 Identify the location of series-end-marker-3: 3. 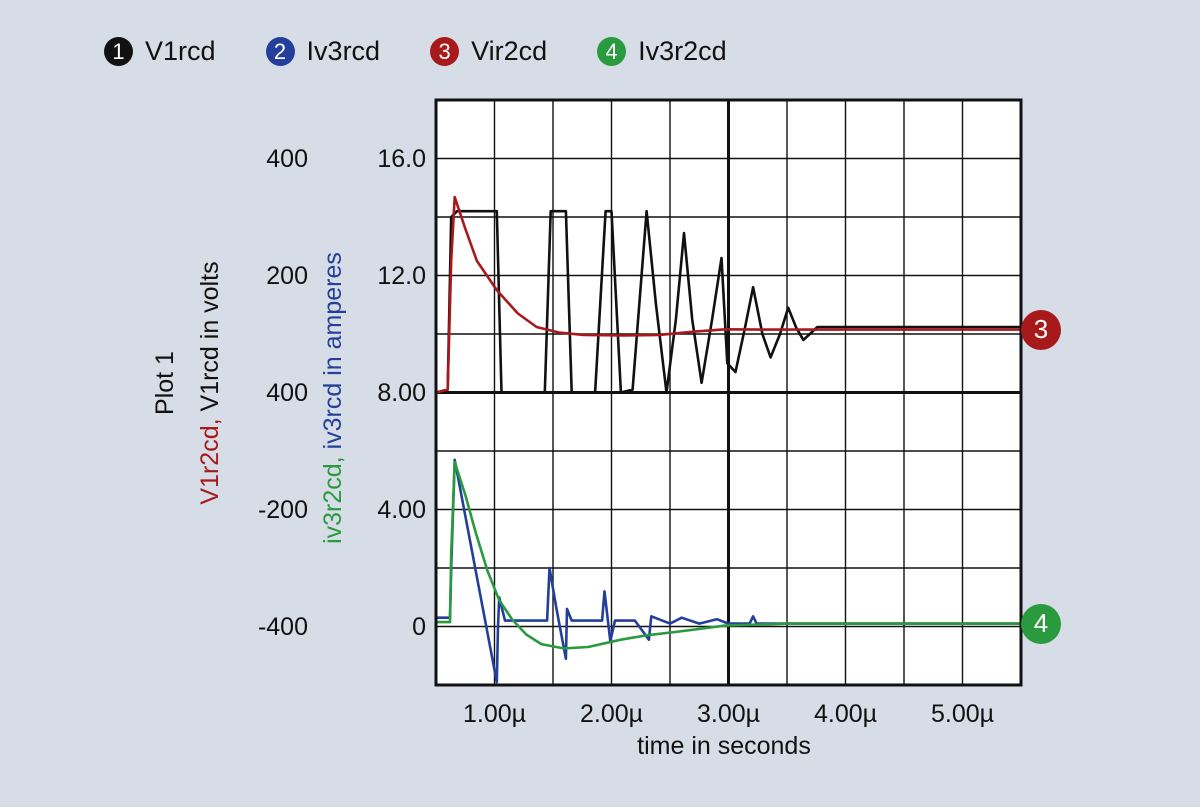
(1041, 329).